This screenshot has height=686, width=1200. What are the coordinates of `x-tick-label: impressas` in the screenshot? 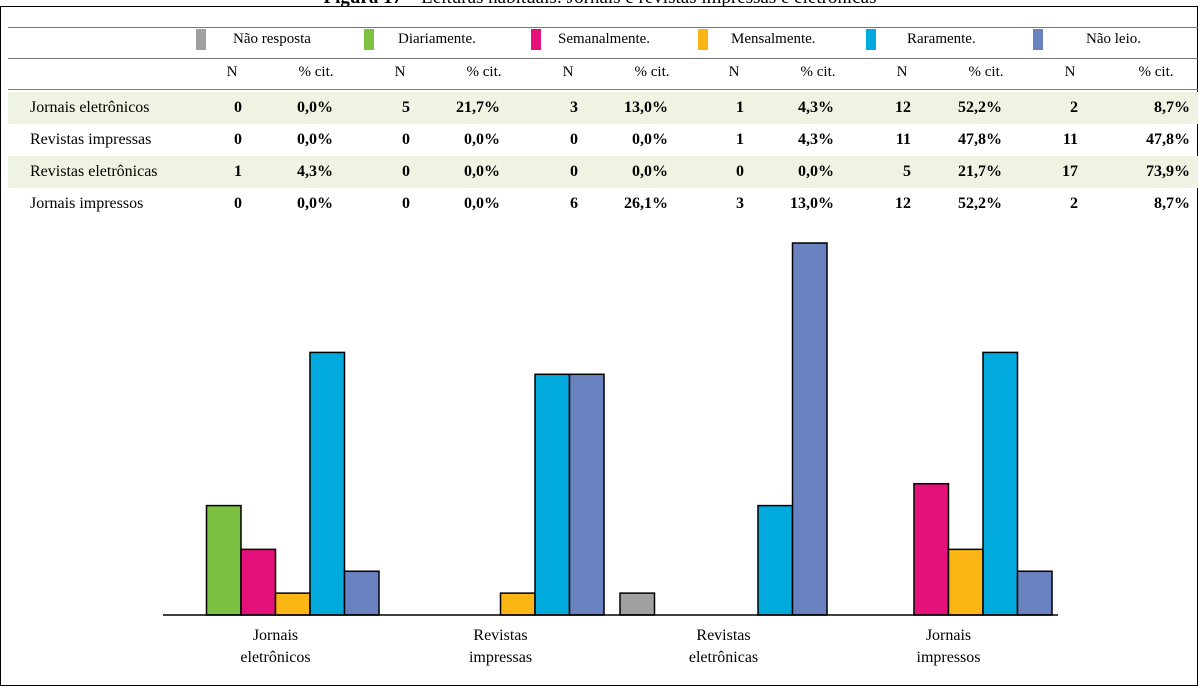 It's located at (500, 657).